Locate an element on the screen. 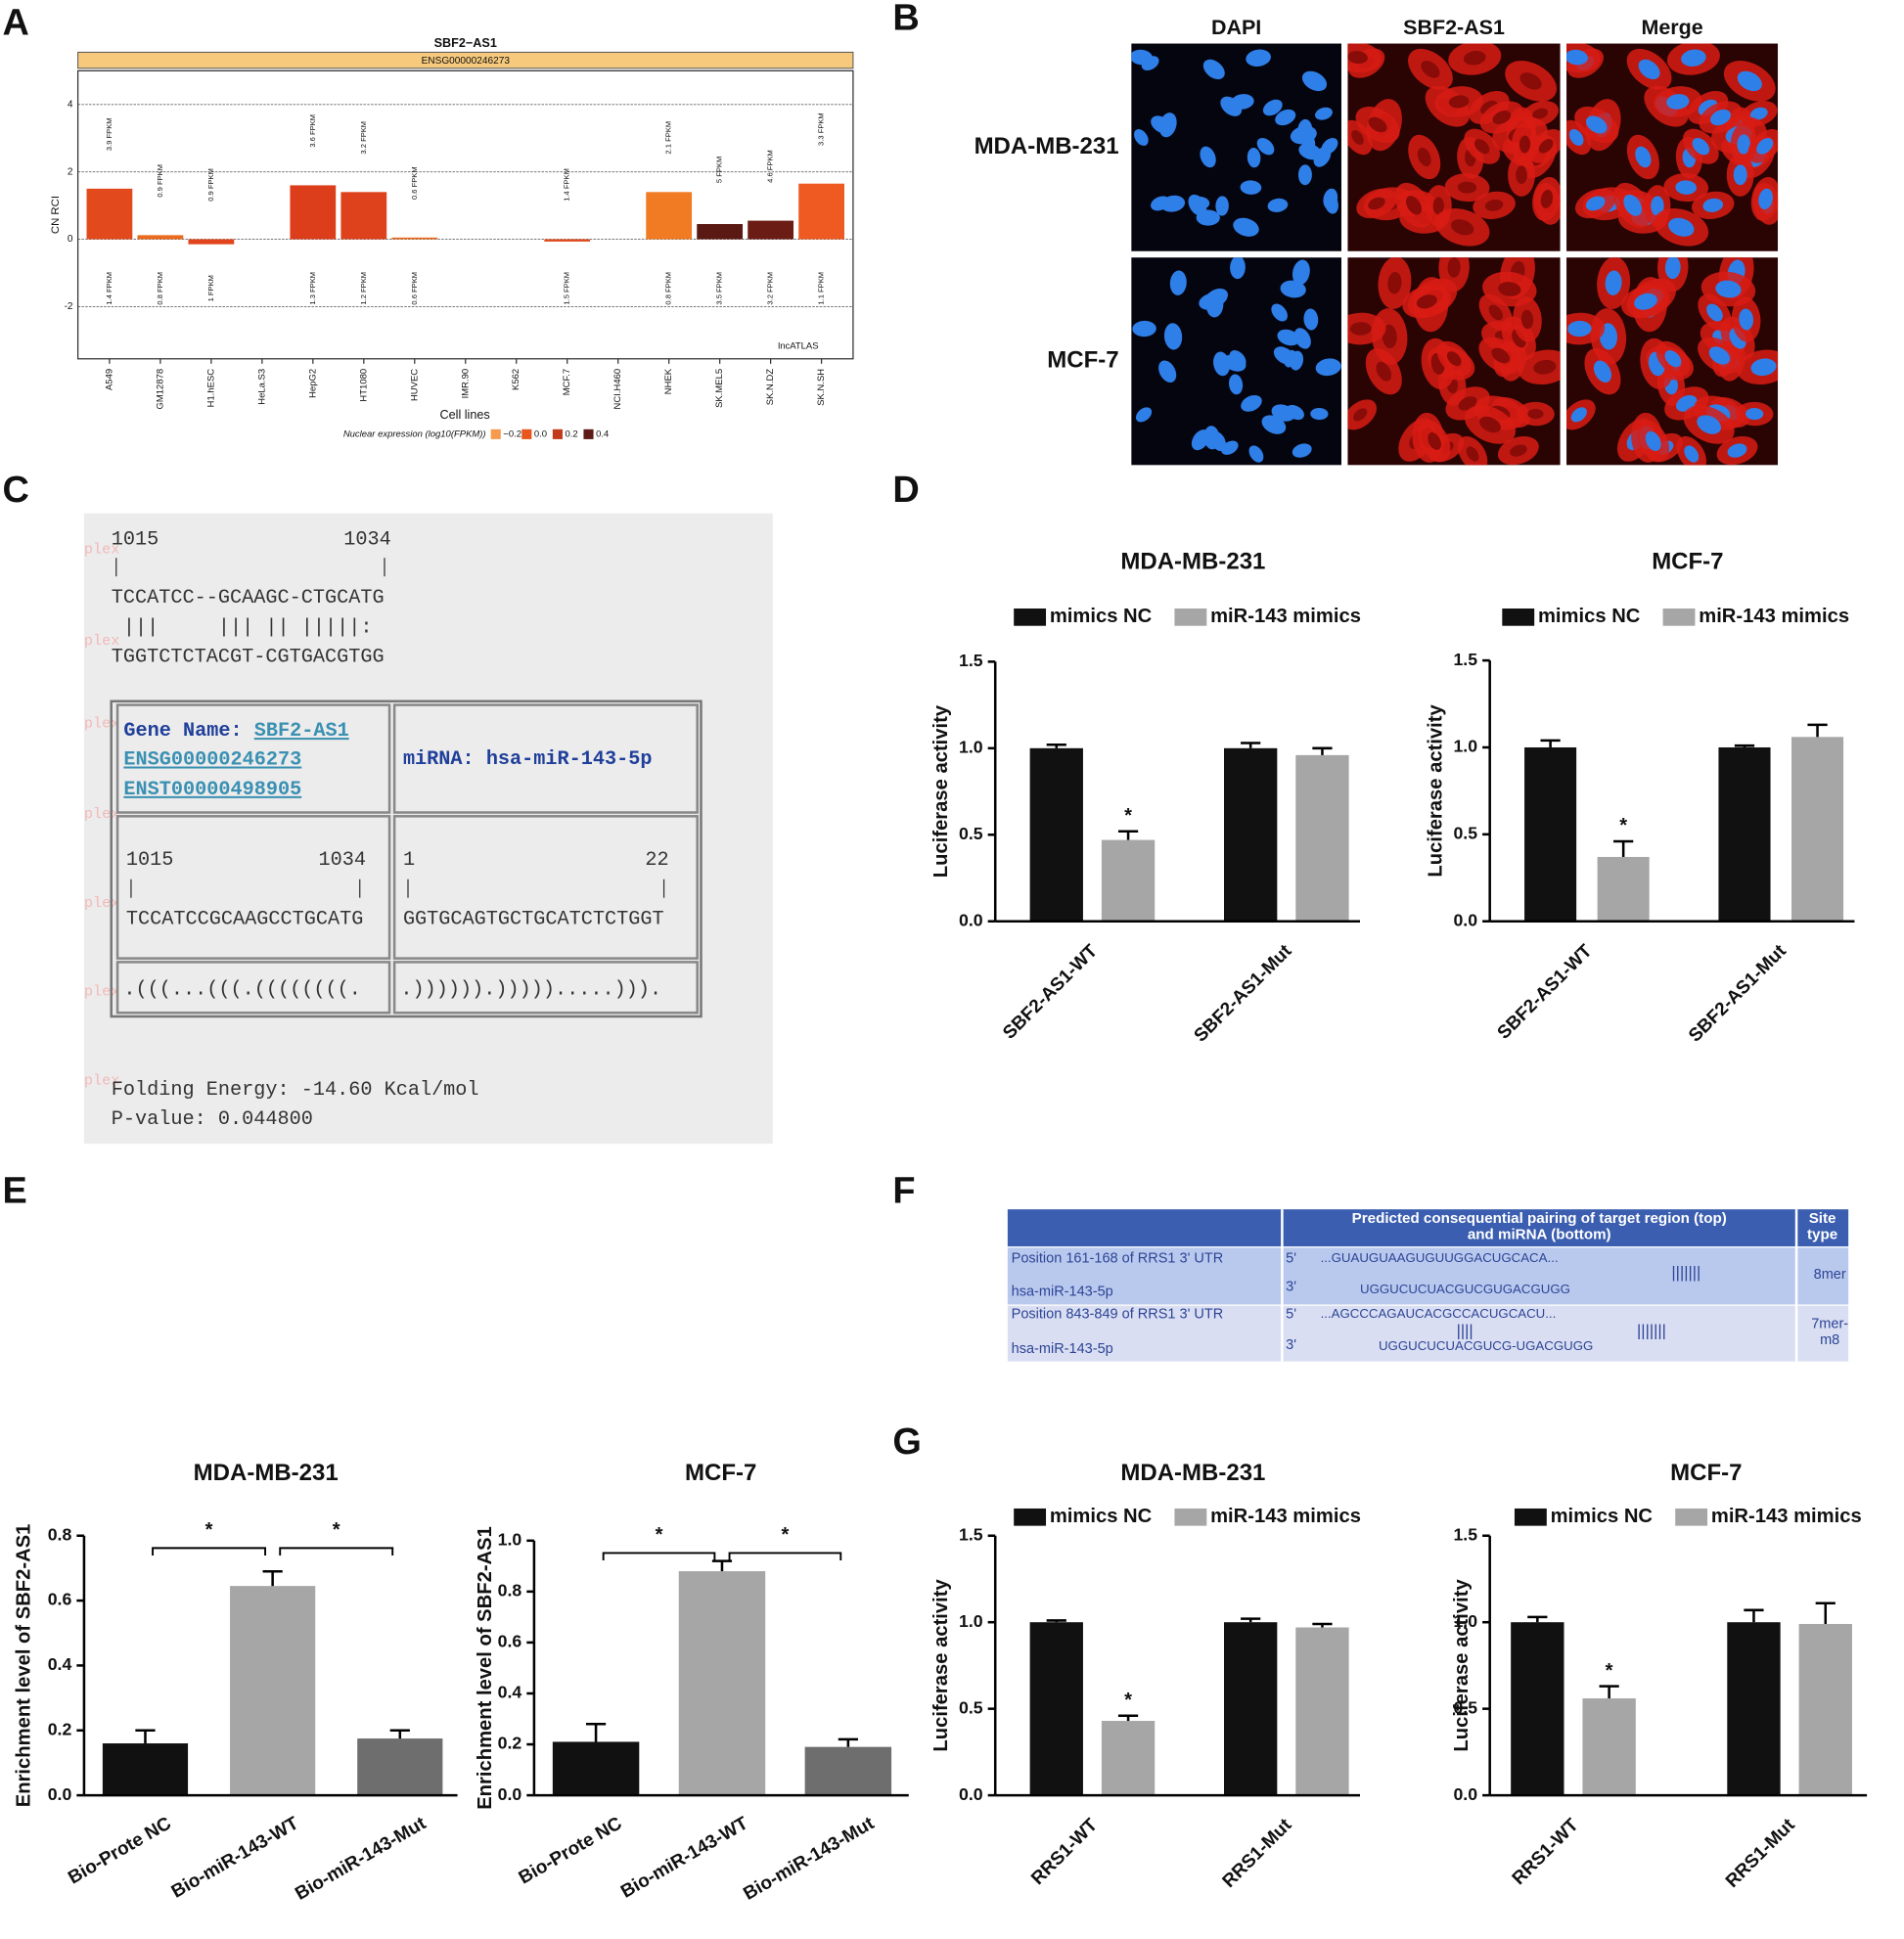 This screenshot has height=1939, width=1904. x-tick-label: Bio-miR-143-Mut is located at coordinates (361, 1859).